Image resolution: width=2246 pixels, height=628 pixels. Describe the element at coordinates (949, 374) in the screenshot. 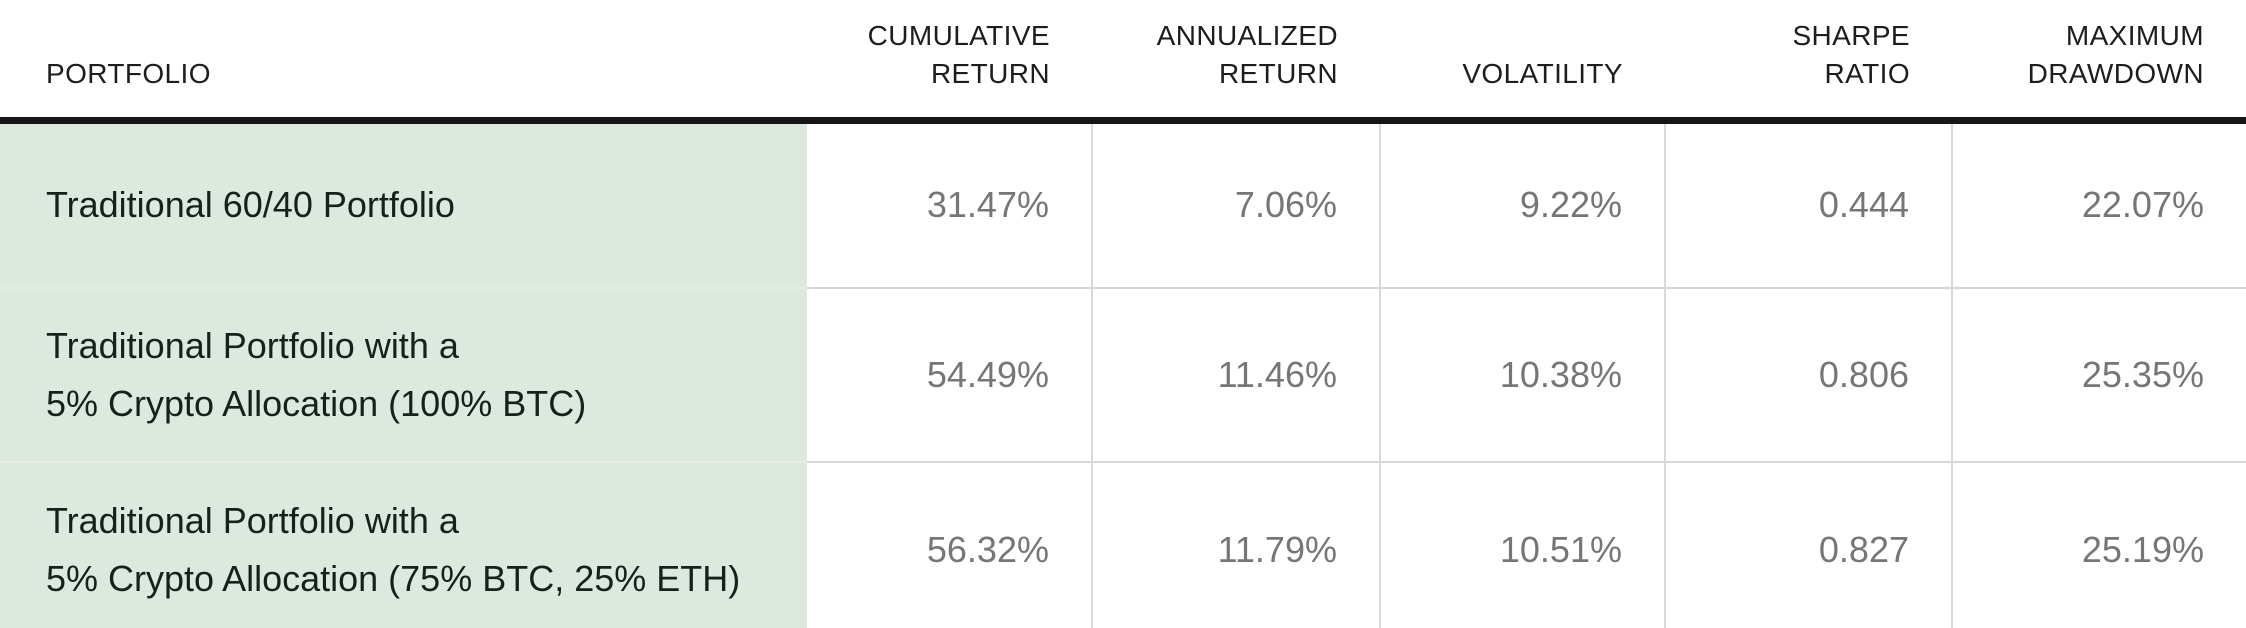

I see `cumulative-return-value: 54.49%` at that location.